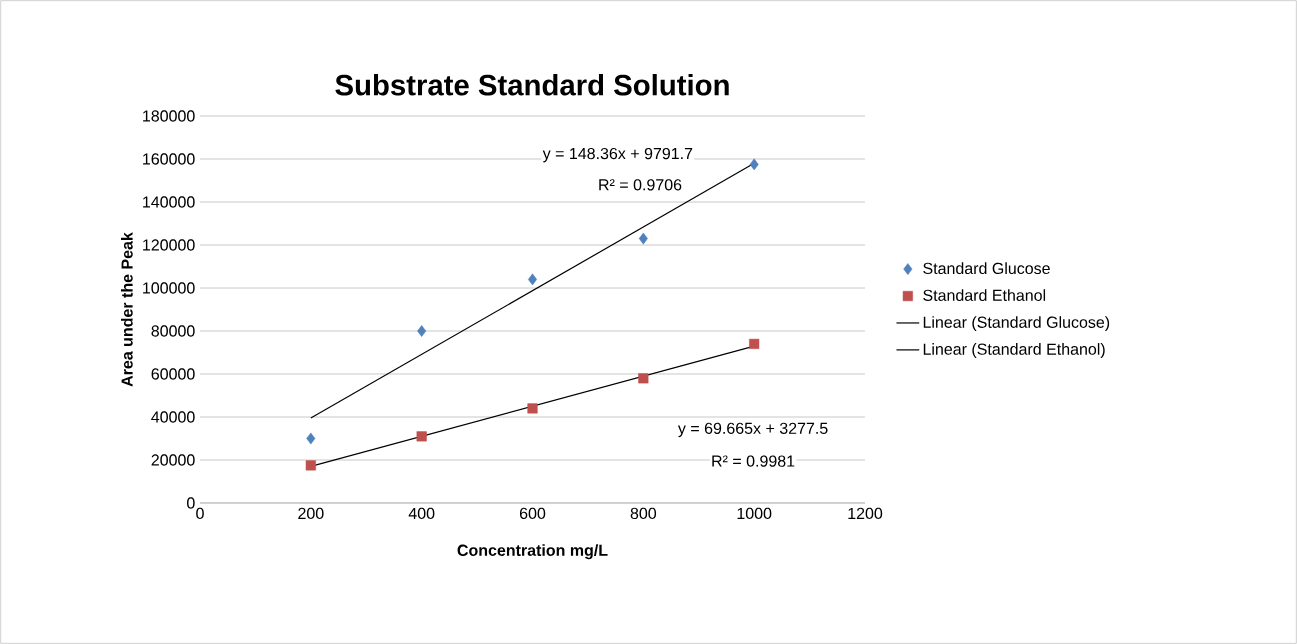  I want to click on chart-title: Substrate Standard Solution, so click(532, 85).